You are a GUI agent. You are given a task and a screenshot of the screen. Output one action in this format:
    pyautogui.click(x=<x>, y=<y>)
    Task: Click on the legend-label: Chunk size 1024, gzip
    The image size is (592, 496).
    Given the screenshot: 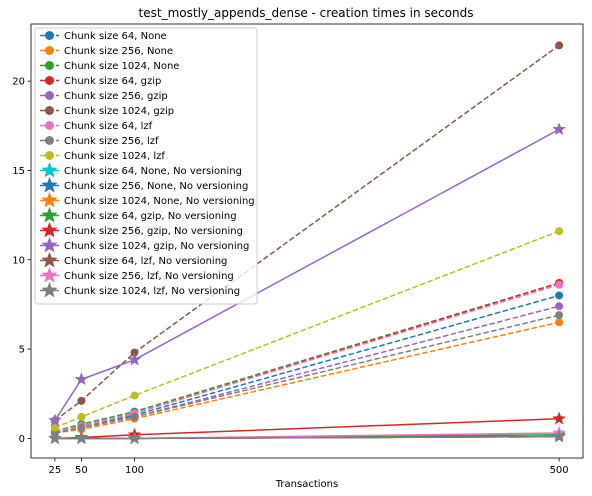 What is the action you would take?
    pyautogui.click(x=119, y=111)
    